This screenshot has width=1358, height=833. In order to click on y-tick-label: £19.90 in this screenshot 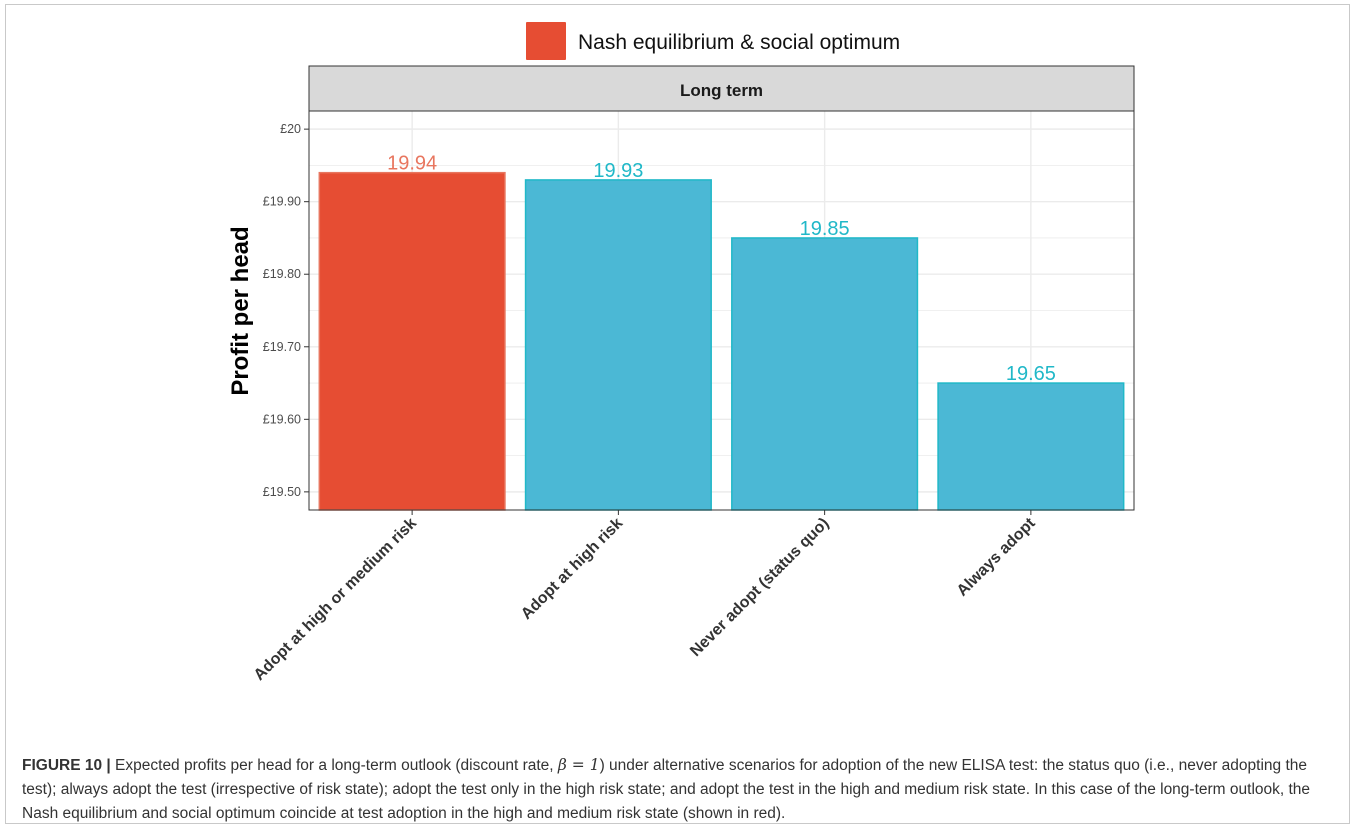, I will do `click(282, 202)`.